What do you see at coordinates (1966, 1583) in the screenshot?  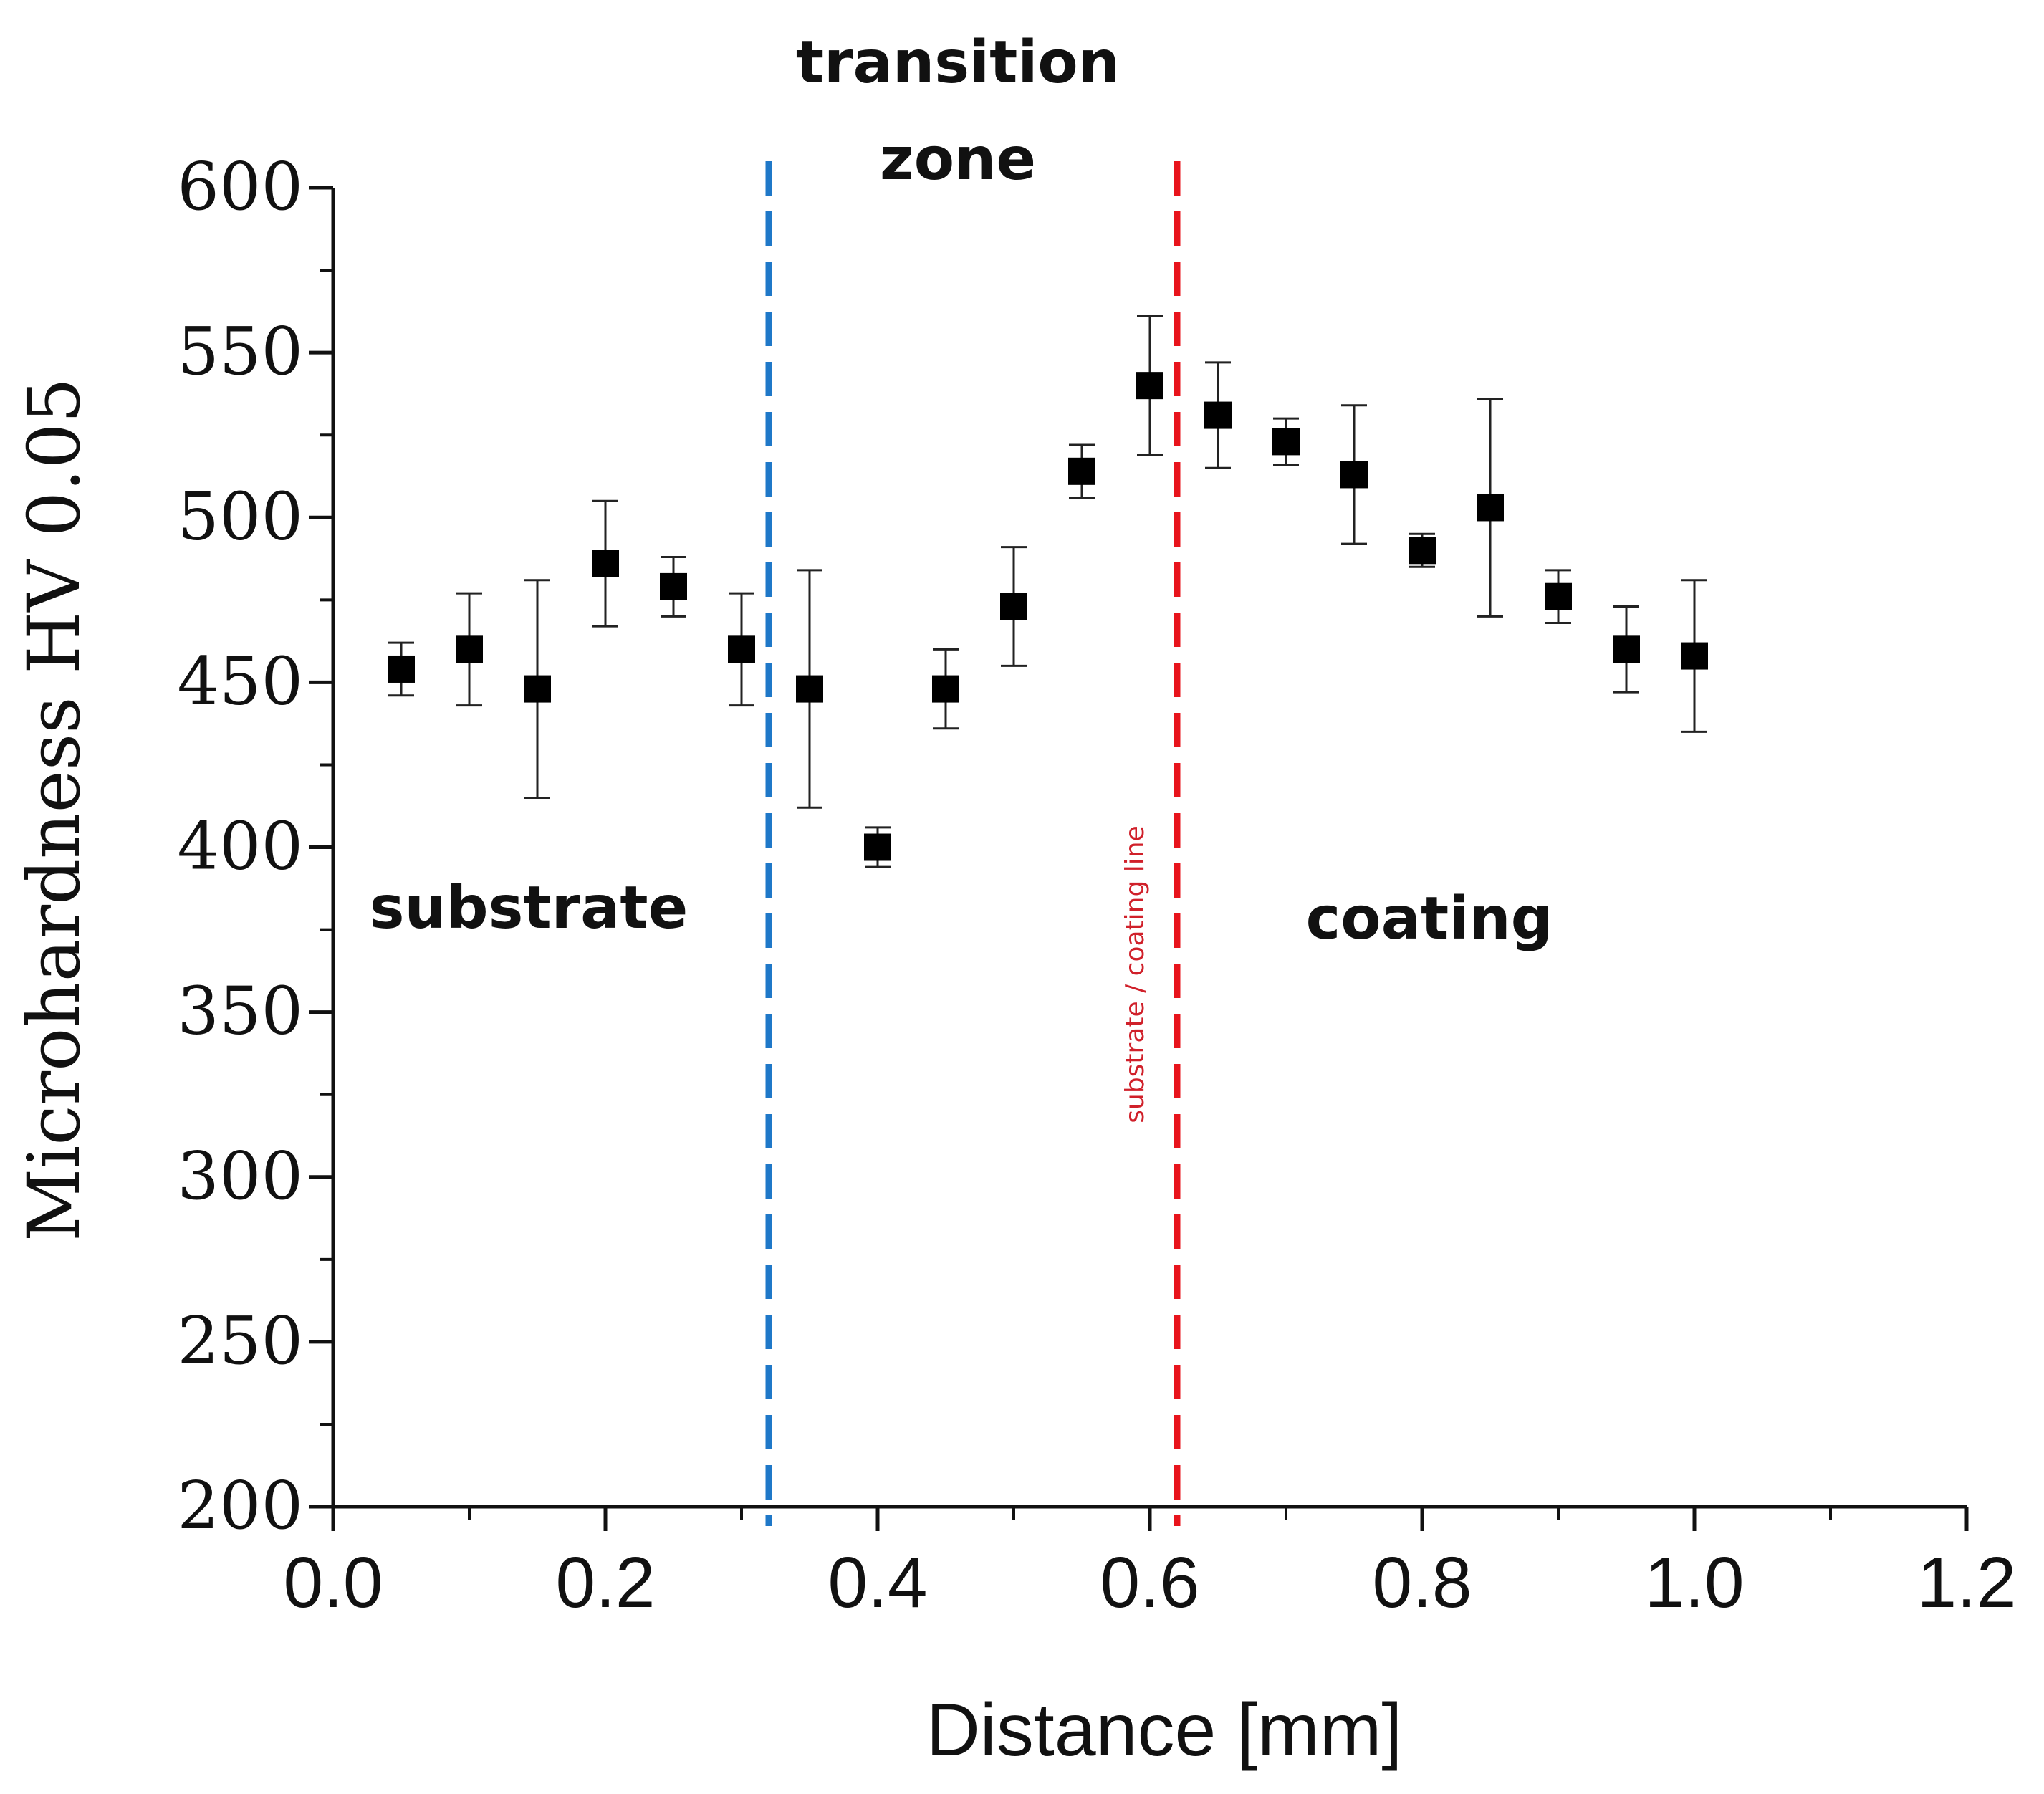 I see `x-tick-label: 1.2` at bounding box center [1966, 1583].